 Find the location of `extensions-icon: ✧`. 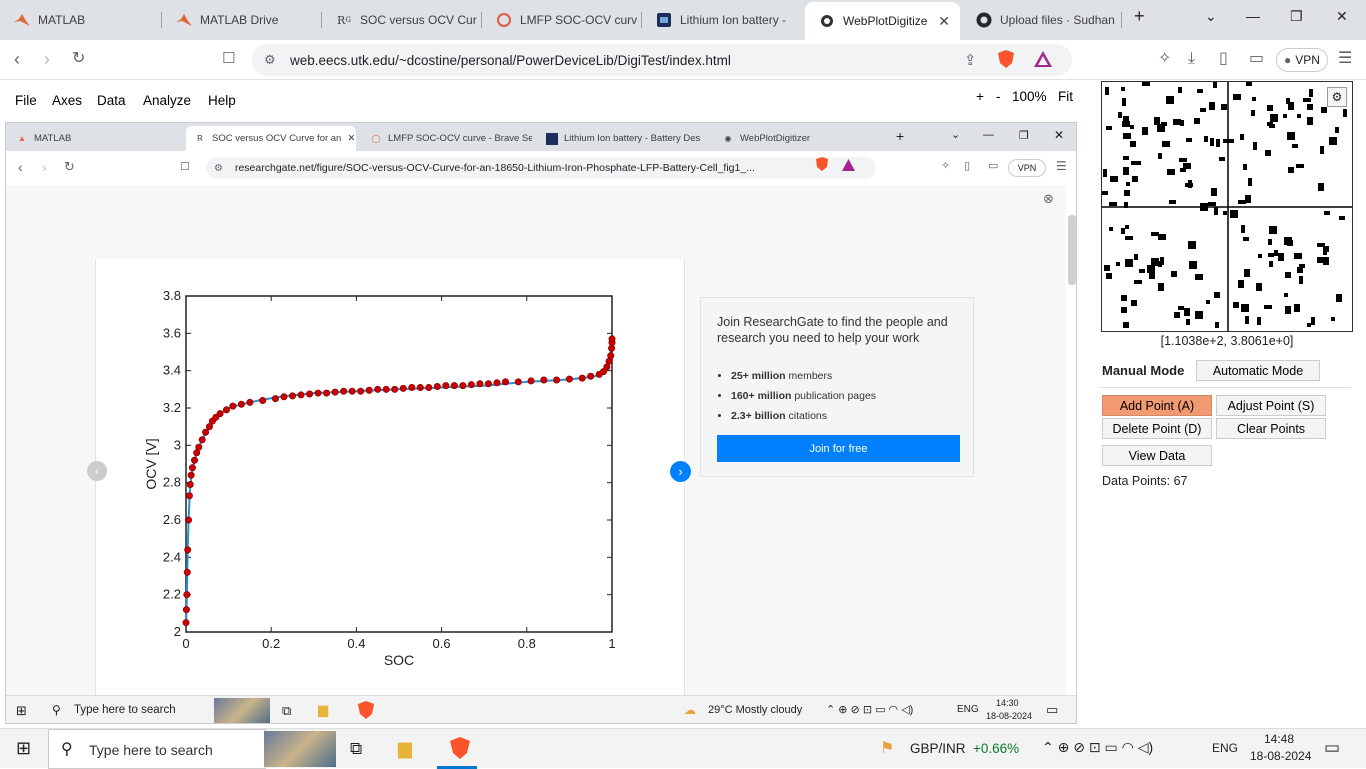

extensions-icon: ✧ is located at coordinates (1165, 58).